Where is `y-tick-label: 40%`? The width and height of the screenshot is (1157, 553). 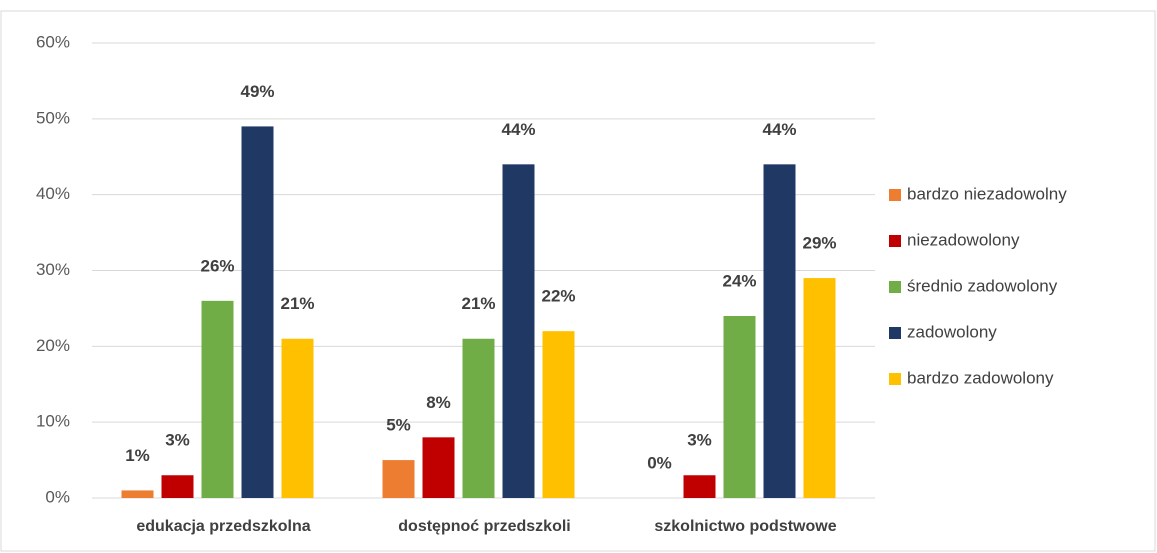 y-tick-label: 40% is located at coordinates (53, 193).